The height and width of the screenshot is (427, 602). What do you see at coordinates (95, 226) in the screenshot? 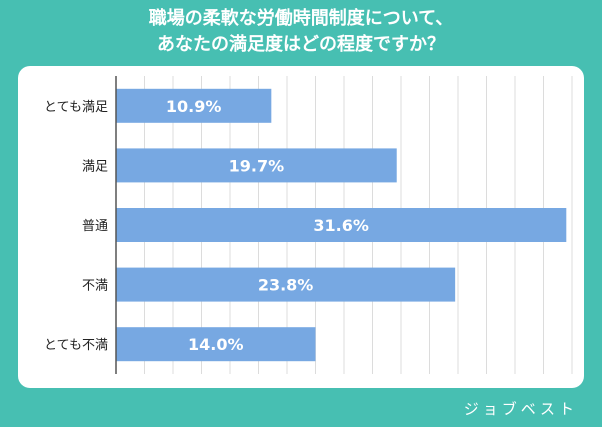
I see `category-label: 普通` at bounding box center [95, 226].